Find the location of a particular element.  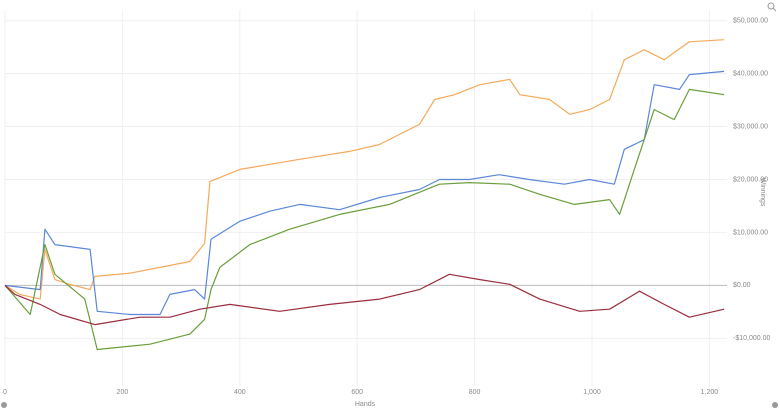

y-tick-label: $10,000.00 is located at coordinates (750, 232).